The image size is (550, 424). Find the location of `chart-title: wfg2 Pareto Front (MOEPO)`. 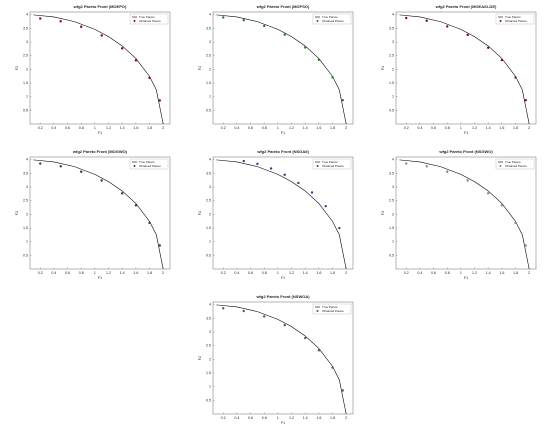

chart-title: wfg2 Pareto Front (MOEPO) is located at coordinates (100, 6).